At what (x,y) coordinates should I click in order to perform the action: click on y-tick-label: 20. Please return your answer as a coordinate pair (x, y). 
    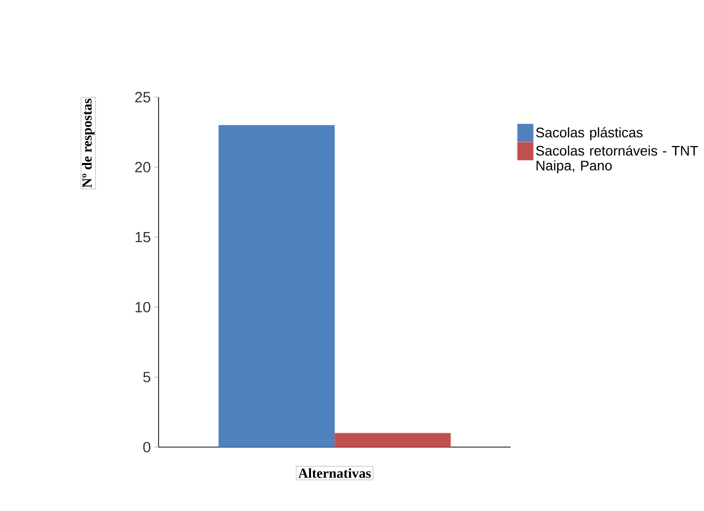
    Looking at the image, I should click on (142, 167).